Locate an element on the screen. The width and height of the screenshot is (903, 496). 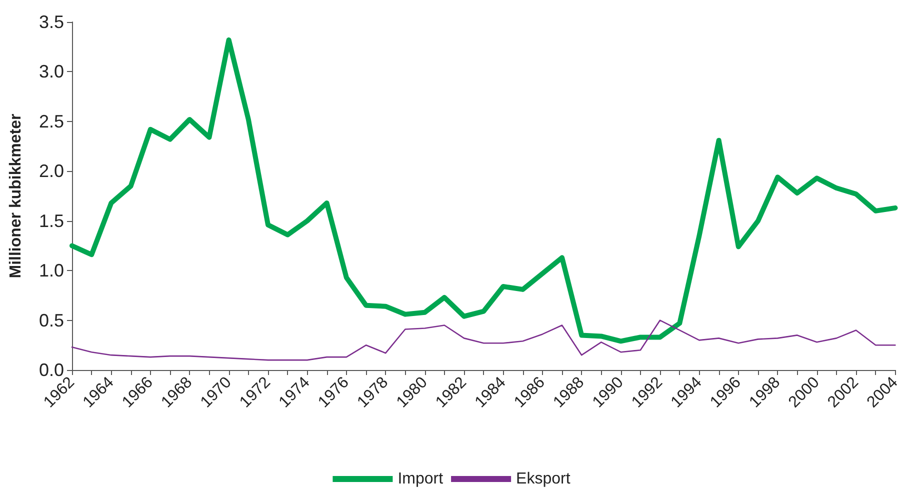
y-tick-label: 3.5 is located at coordinates (51, 22).